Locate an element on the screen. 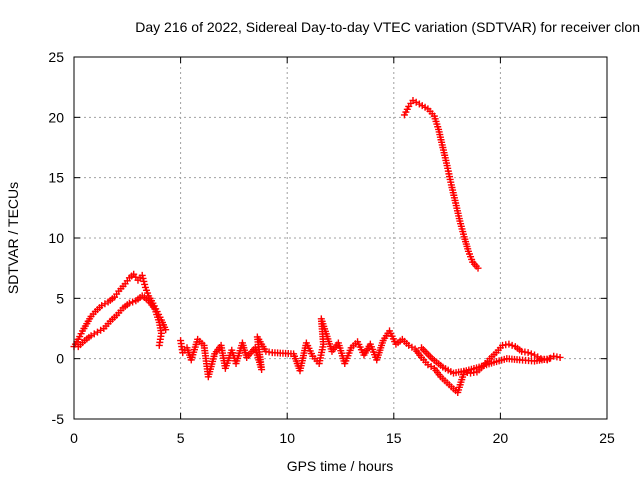  series-middle-scatter is located at coordinates (370, 355).